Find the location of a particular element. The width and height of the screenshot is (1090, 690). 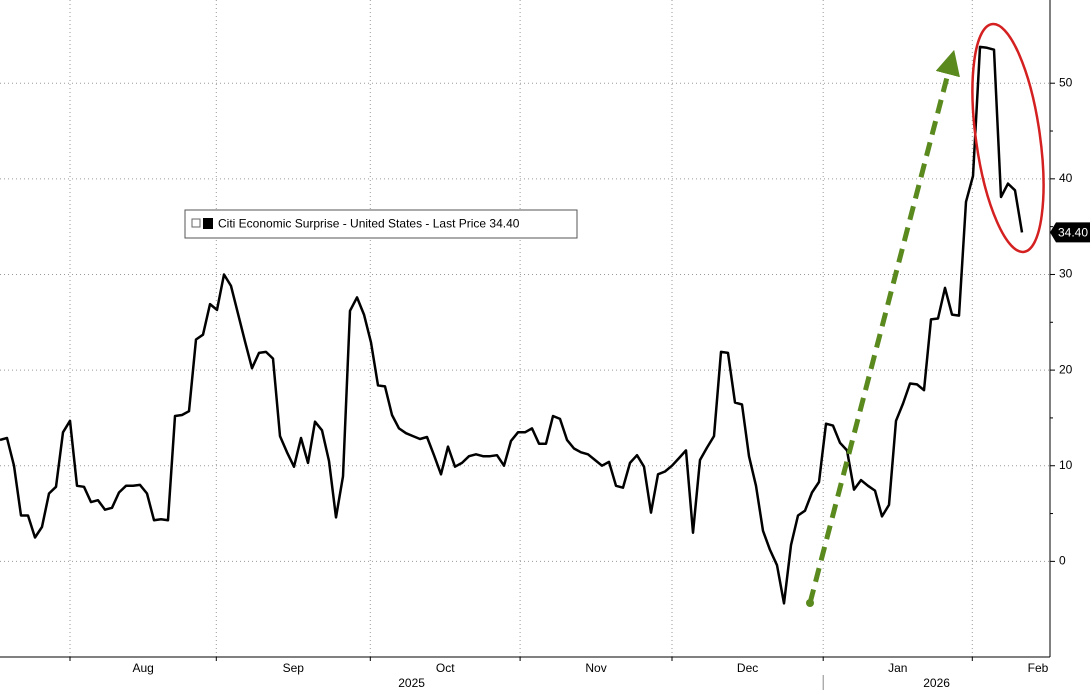

x-tick-label: Oct is located at coordinates (445, 668).